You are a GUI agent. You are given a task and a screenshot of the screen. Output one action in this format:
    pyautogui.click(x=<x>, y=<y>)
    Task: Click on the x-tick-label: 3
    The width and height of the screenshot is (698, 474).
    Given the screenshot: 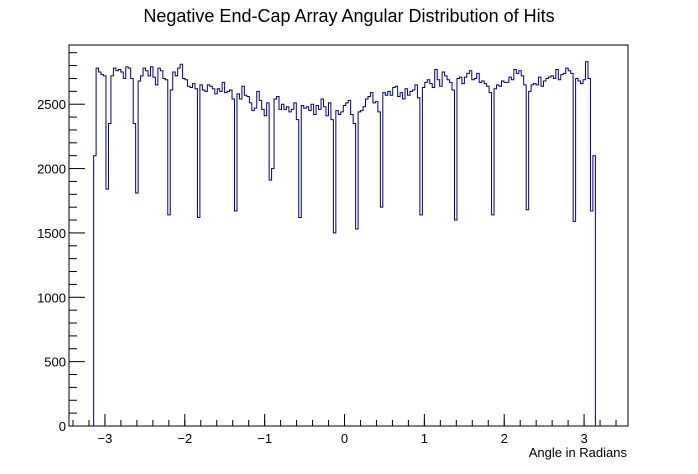 What is the action you would take?
    pyautogui.click(x=583, y=438)
    